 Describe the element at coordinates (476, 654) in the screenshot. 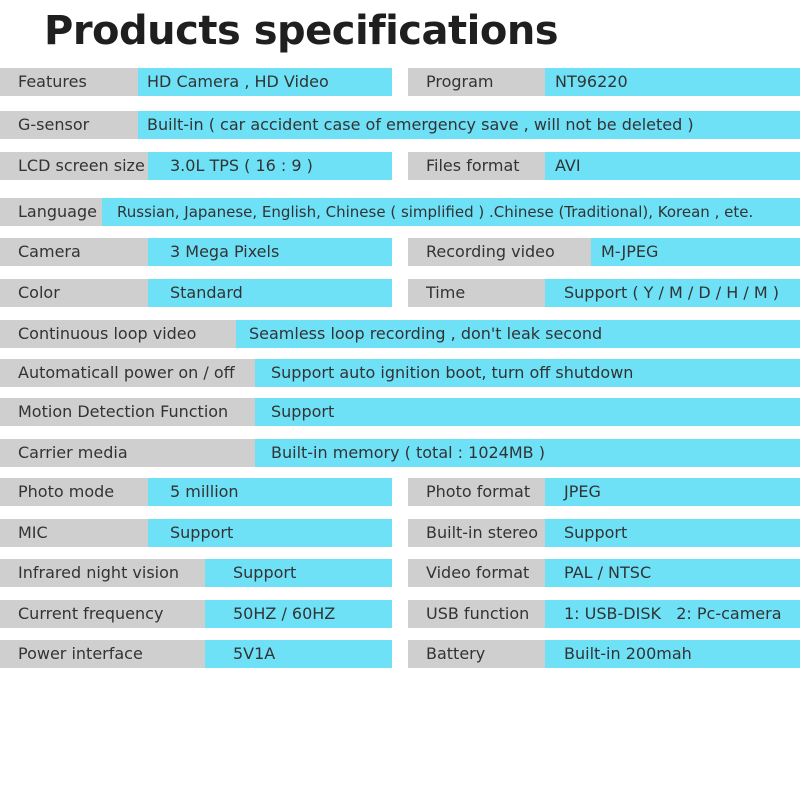

I see `battery-label: Battery` at that location.